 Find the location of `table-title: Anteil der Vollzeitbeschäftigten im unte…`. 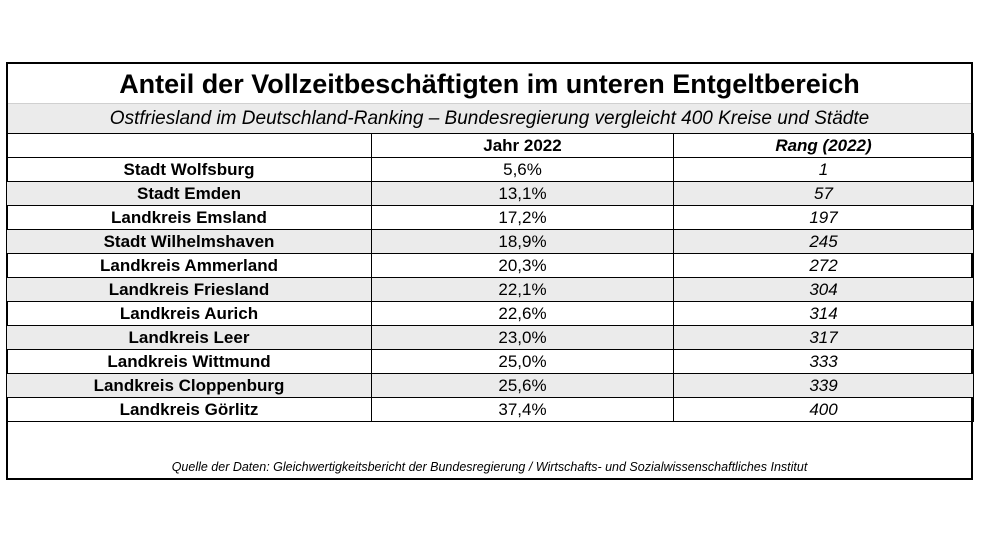

table-title: Anteil der Vollzeitbeschäftigten im unte… is located at coordinates (489, 84).